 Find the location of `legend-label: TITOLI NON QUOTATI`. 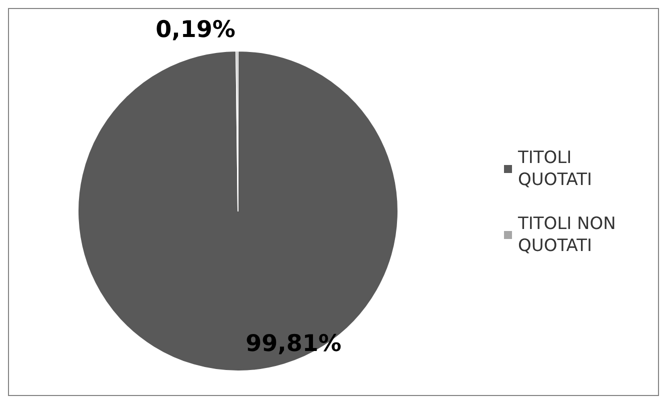

legend-label: TITOLI NON QUOTATI is located at coordinates (569, 235).